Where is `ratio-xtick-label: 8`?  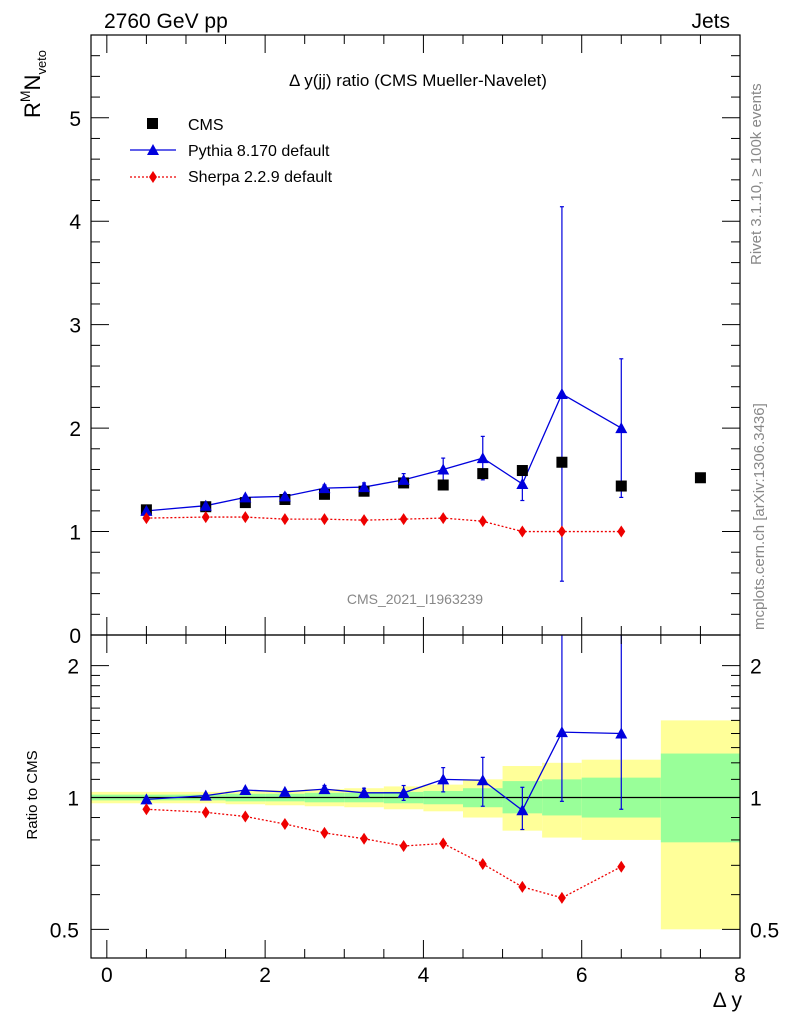 ratio-xtick-label: 8 is located at coordinates (740, 975).